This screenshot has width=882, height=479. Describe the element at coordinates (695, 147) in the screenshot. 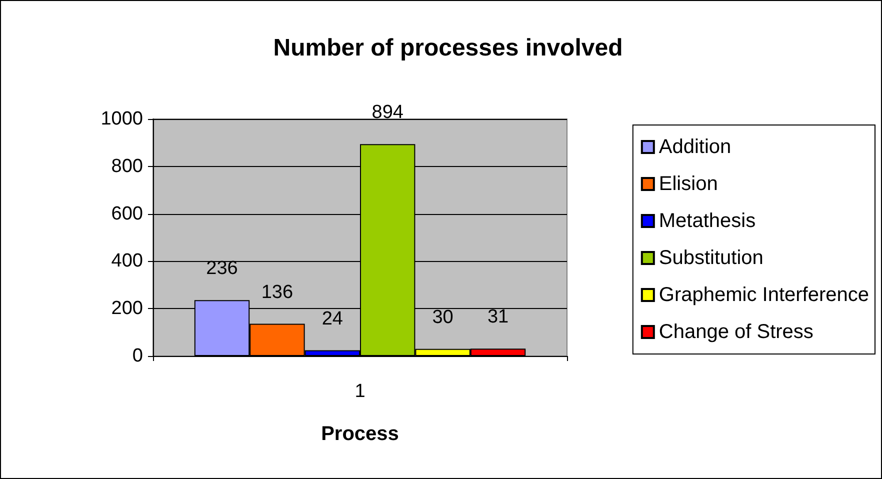

I see `legend-label: Addition` at that location.